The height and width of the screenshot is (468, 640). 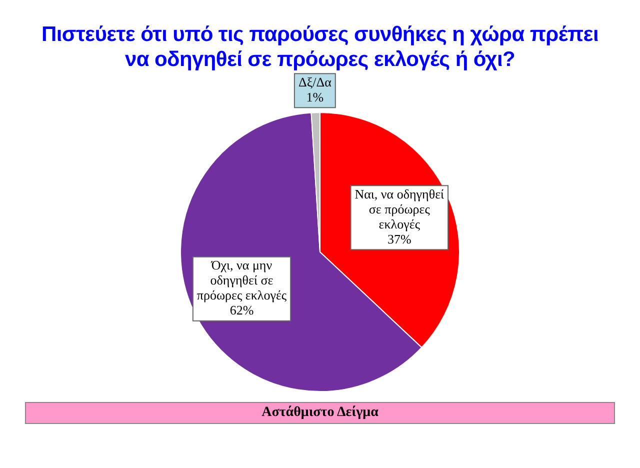 What do you see at coordinates (320, 413) in the screenshot?
I see `text: Αστάθμιστο Δείγμα` at bounding box center [320, 413].